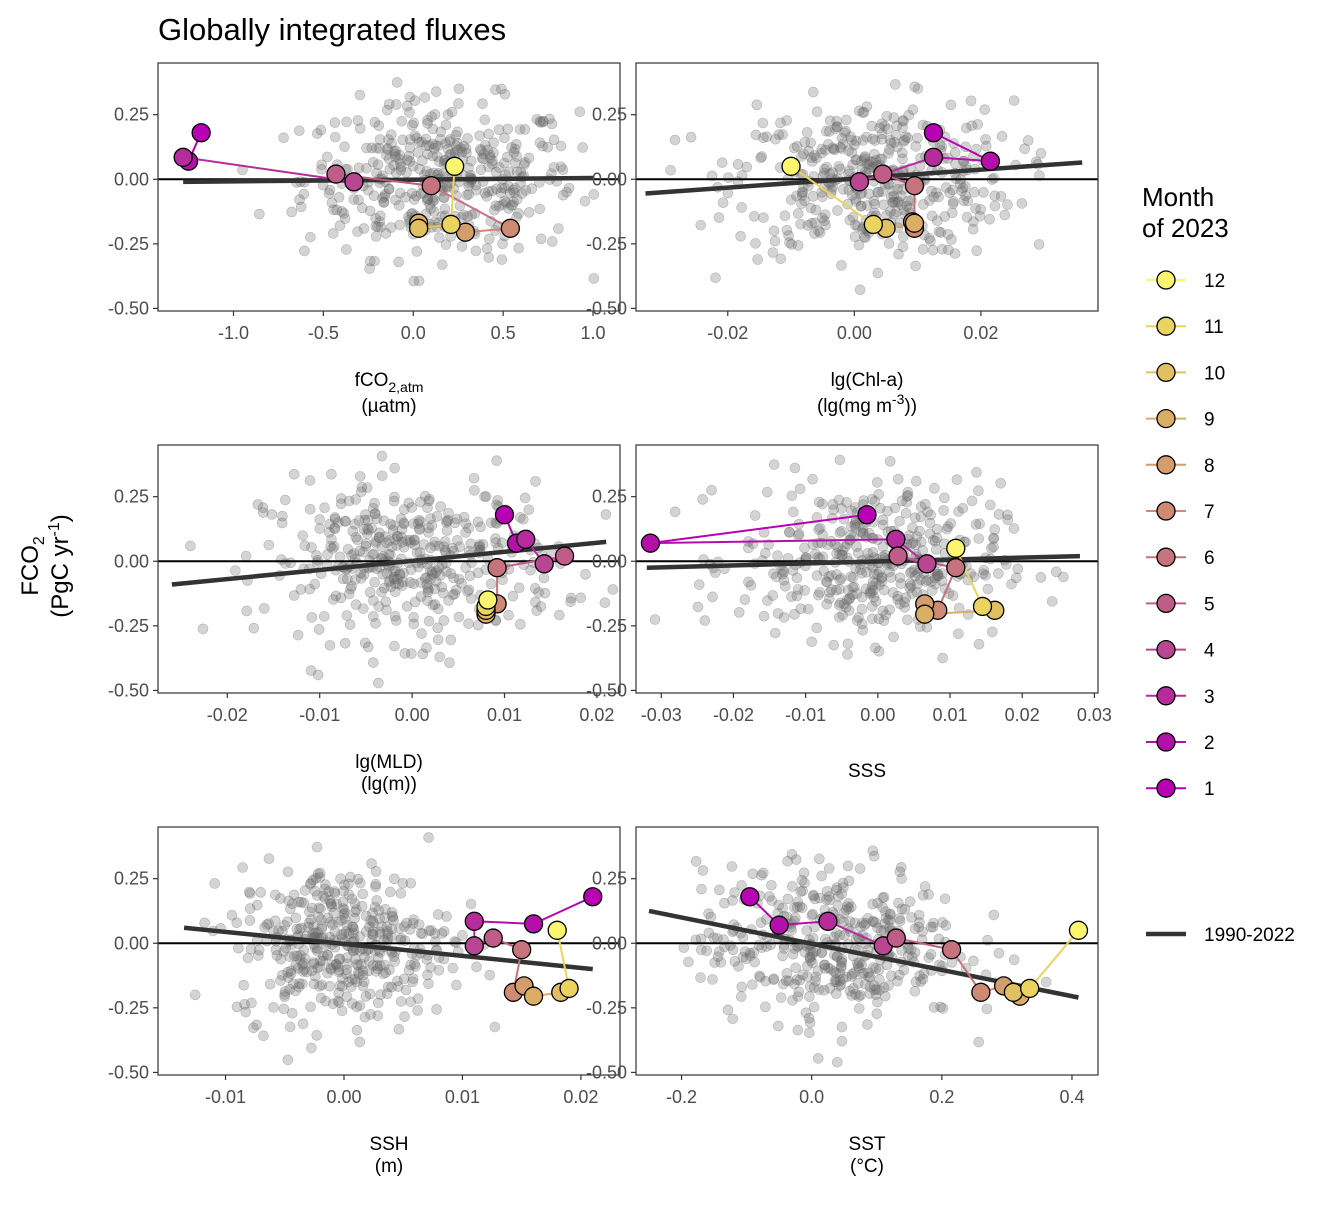 This screenshot has height=1209, width=1344. Describe the element at coordinates (1214, 281) in the screenshot. I see `legend-label: 12` at that location.